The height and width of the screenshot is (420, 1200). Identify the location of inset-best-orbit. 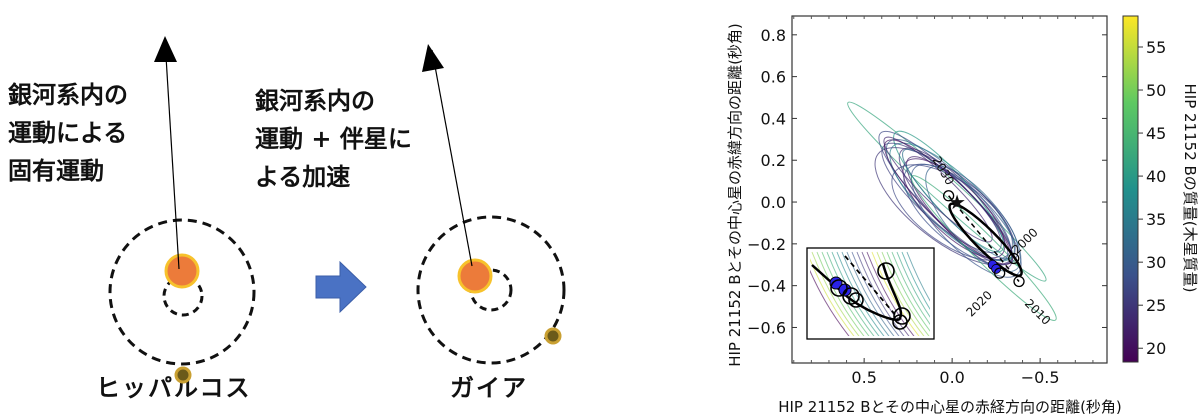
(857, 292).